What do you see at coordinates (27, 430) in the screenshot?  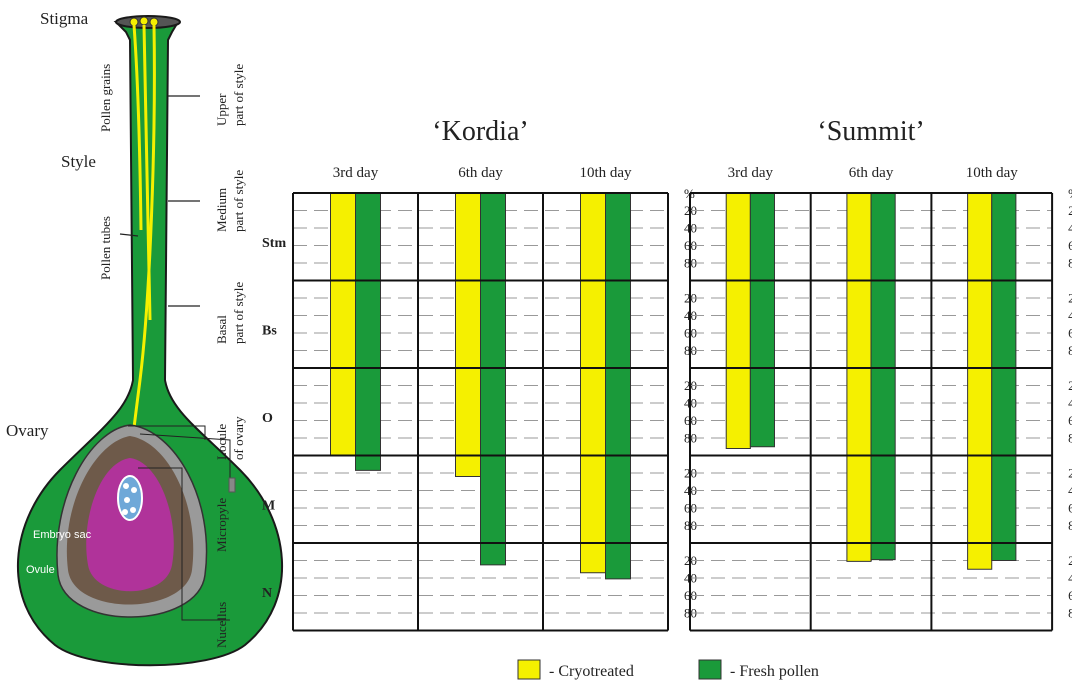 I see `label-ovary: Ovary` at bounding box center [27, 430].